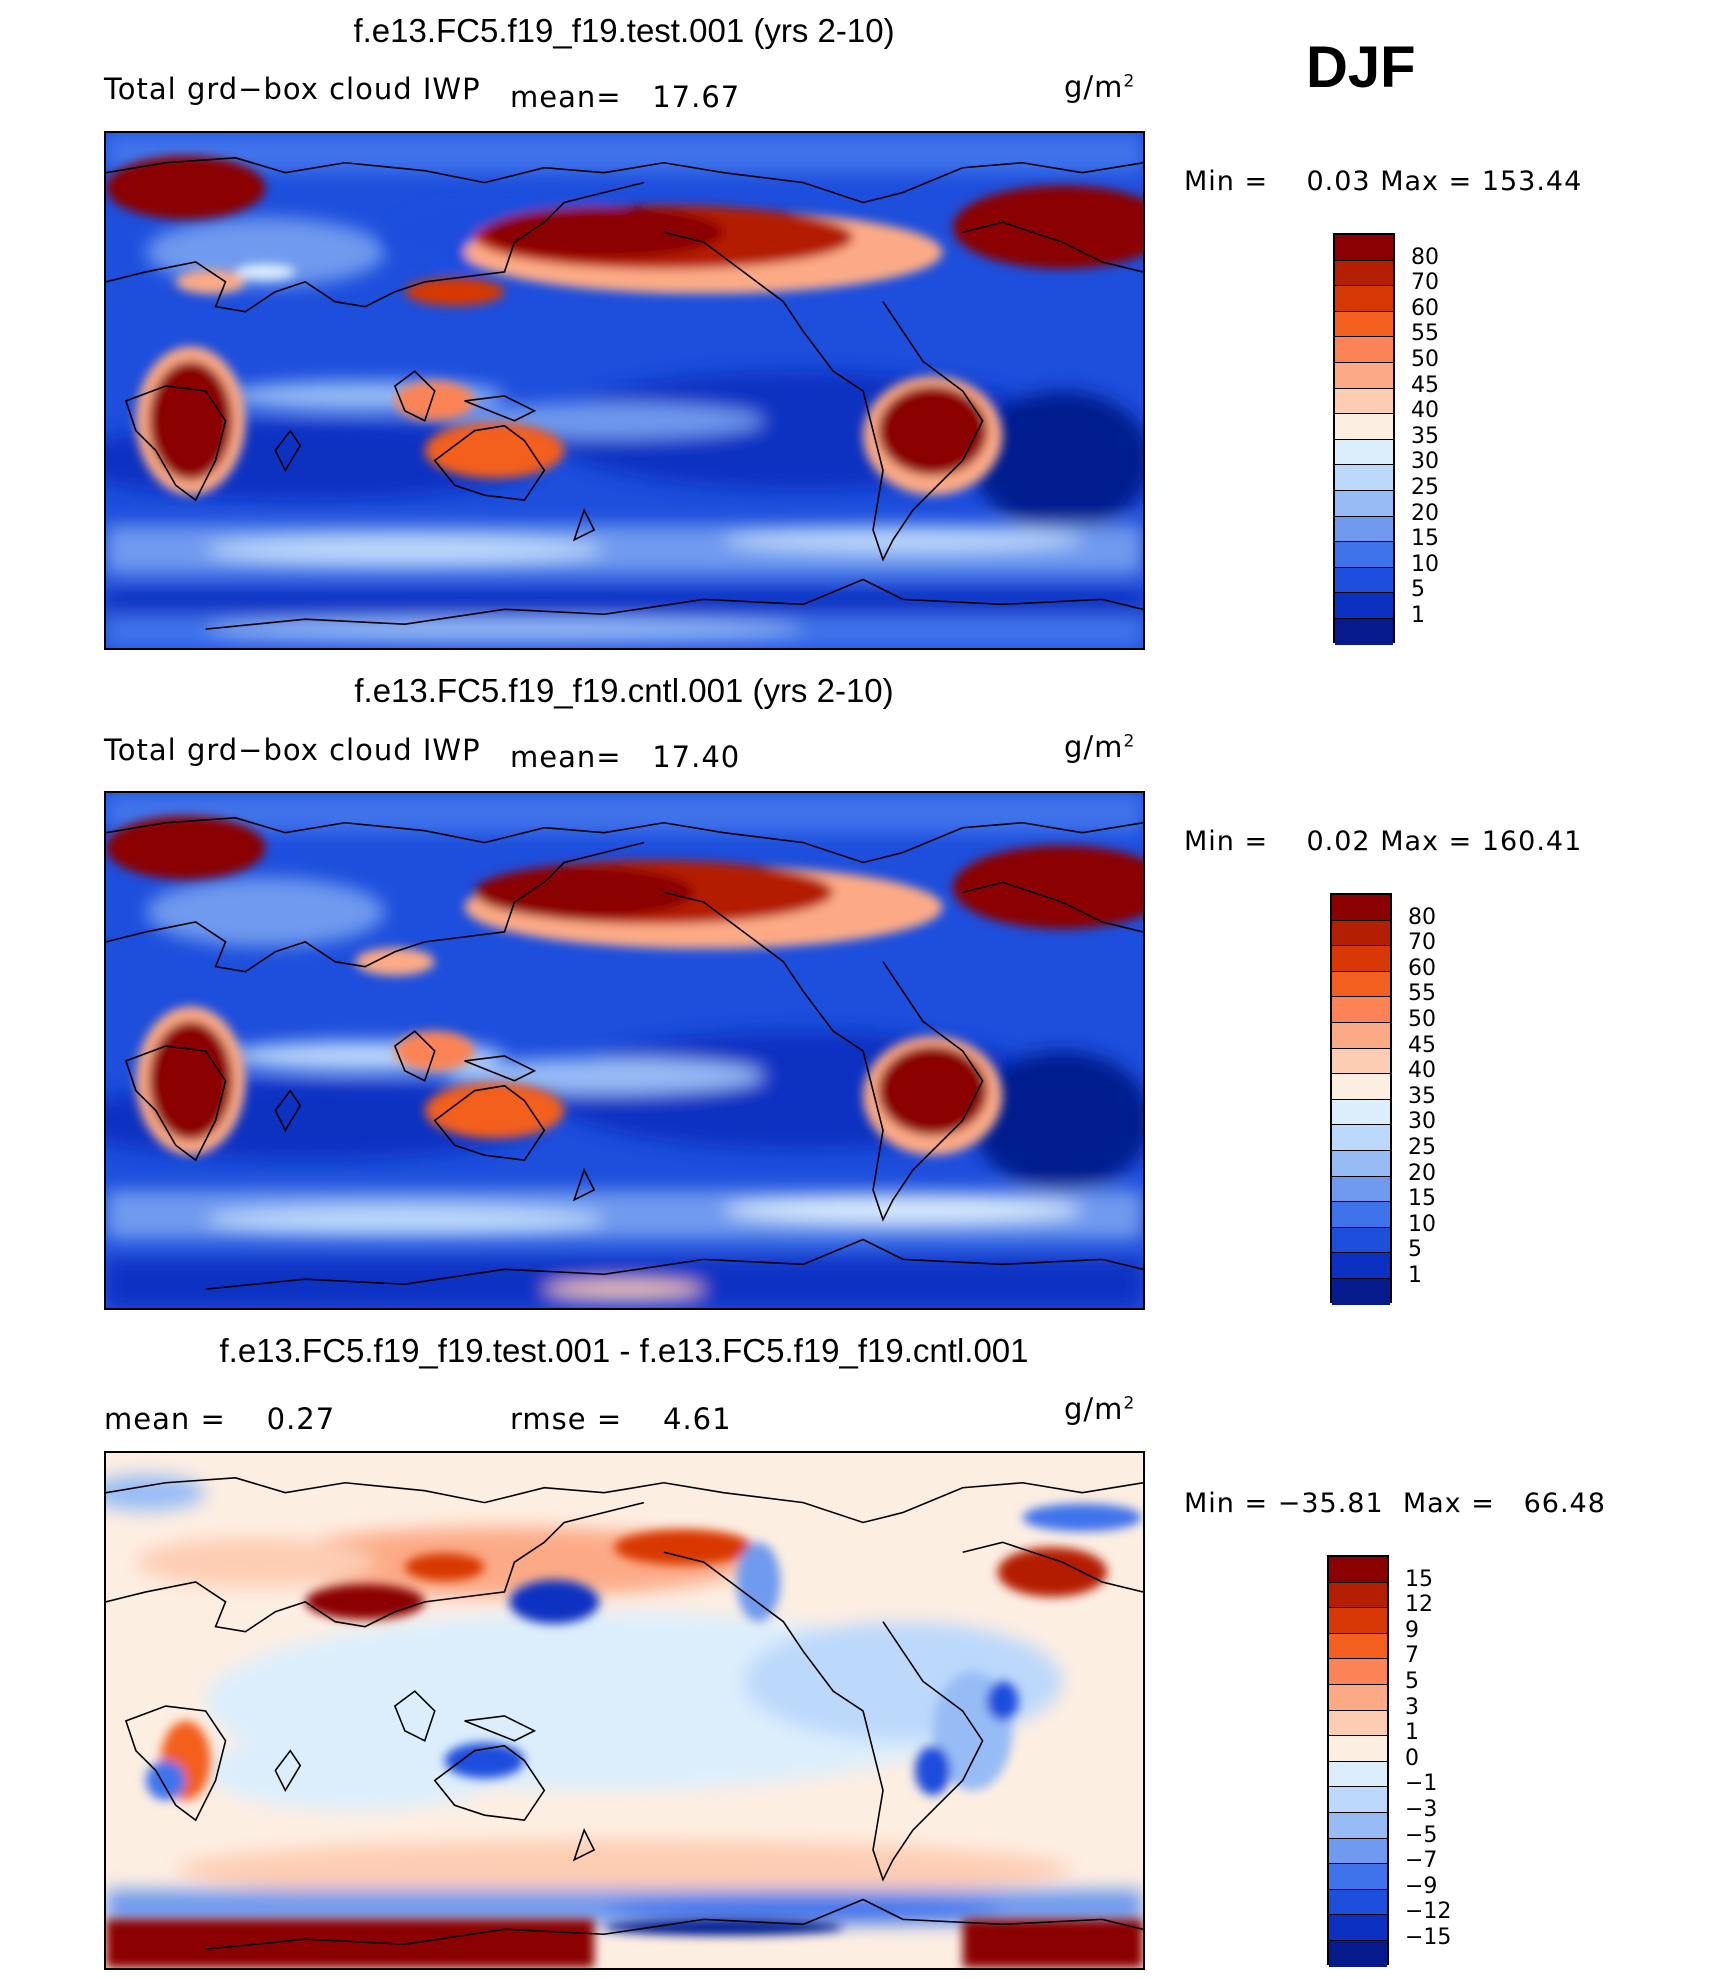  Describe the element at coordinates (625, 757) in the screenshot. I see `panel-2-mean: mean= 17.40` at that location.